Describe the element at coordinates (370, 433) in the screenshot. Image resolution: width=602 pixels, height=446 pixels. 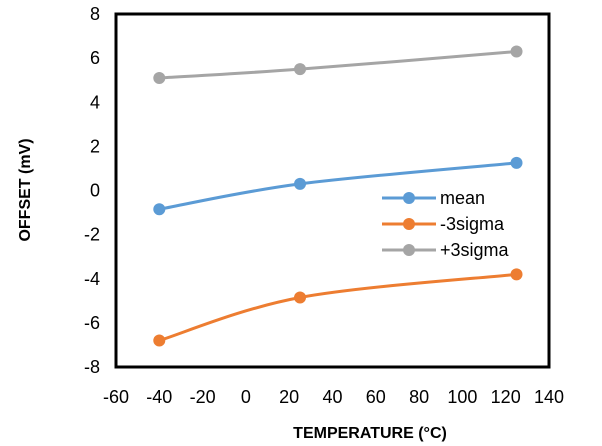
I see `x-axis-title: TEMPERATURE (°C)` at that location.